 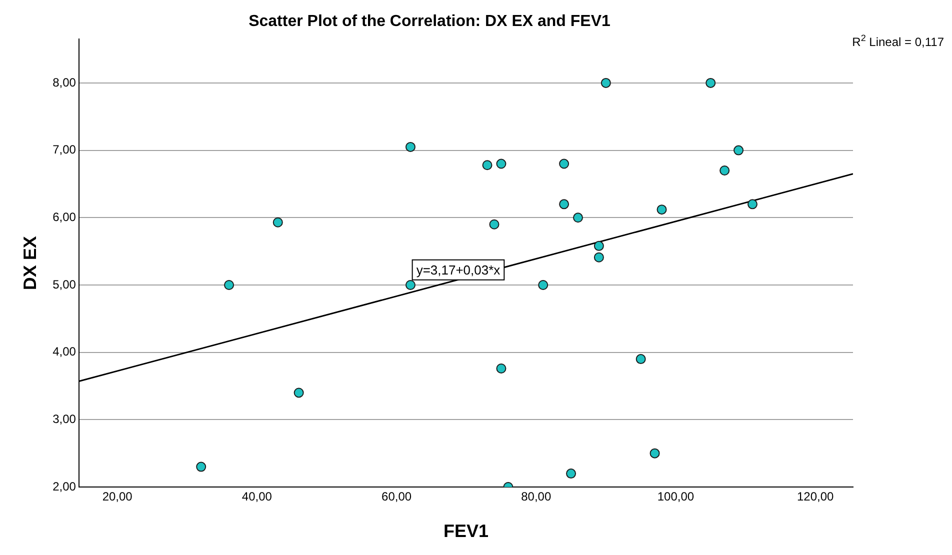 I want to click on x-tick-label: 60,00, so click(x=397, y=497).